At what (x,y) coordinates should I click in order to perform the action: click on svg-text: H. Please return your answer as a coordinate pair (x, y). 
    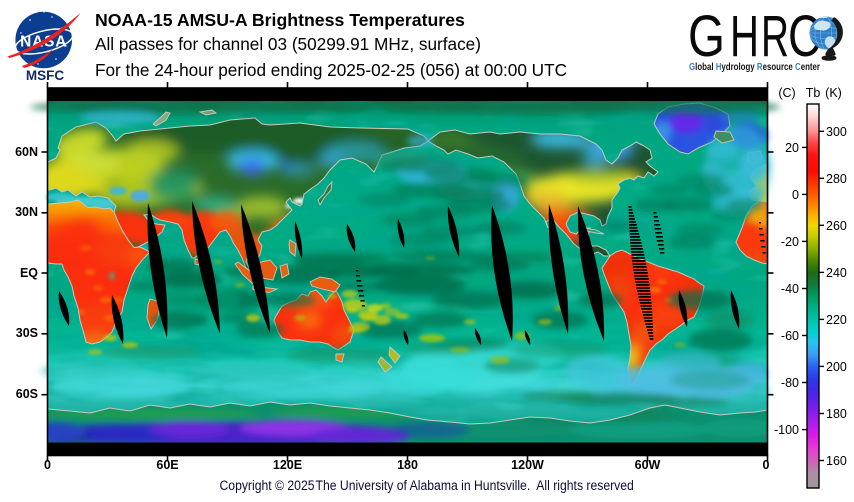
    Looking at the image, I should click on (744, 36).